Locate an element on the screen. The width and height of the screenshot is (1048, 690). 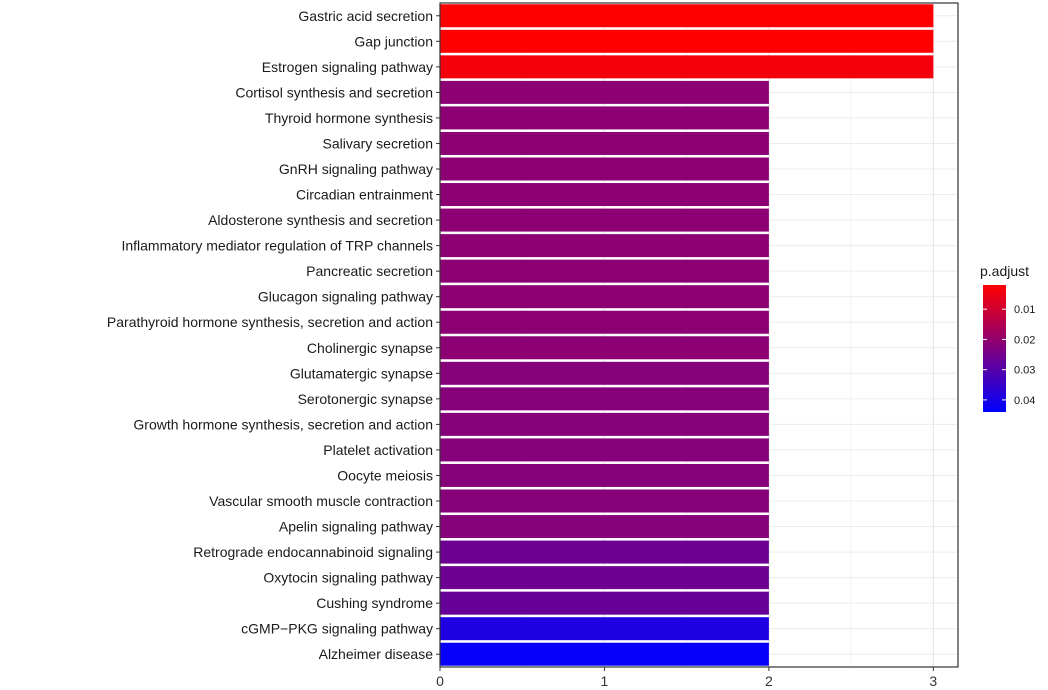
category-label: Glucagon signaling pathway is located at coordinates (345, 297).